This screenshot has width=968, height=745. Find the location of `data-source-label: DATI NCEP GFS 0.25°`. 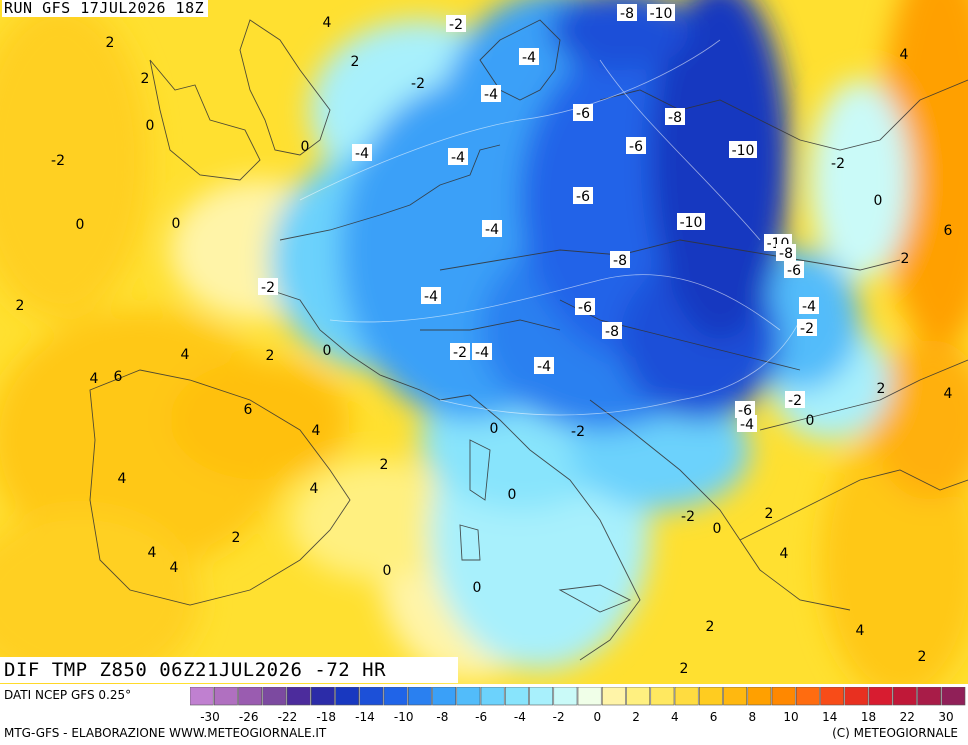

data-source-label: DATI NCEP GFS 0.25° is located at coordinates (68, 695).